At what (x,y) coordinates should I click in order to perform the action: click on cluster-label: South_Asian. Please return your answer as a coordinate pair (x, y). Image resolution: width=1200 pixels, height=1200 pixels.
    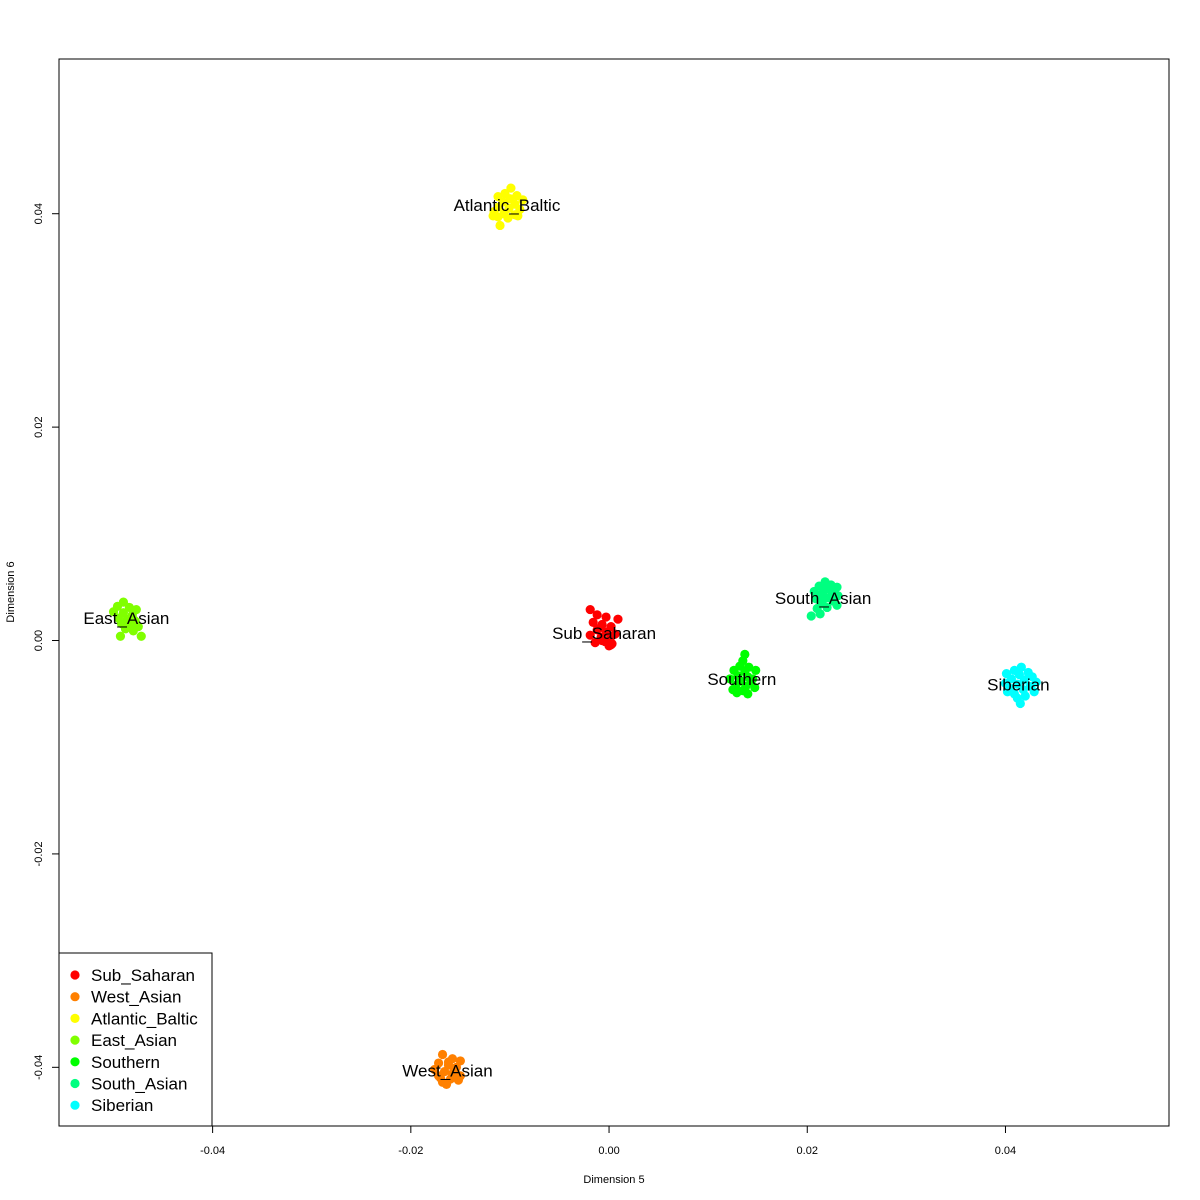
    Looking at the image, I should click on (823, 598).